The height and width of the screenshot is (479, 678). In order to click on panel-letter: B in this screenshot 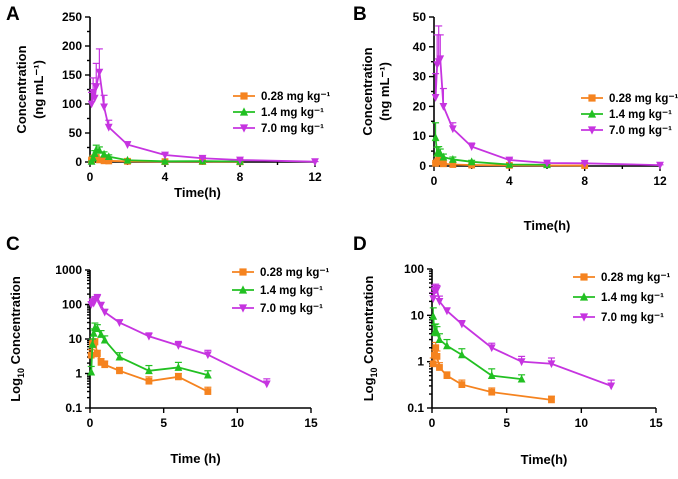, I will do `click(360, 14)`.